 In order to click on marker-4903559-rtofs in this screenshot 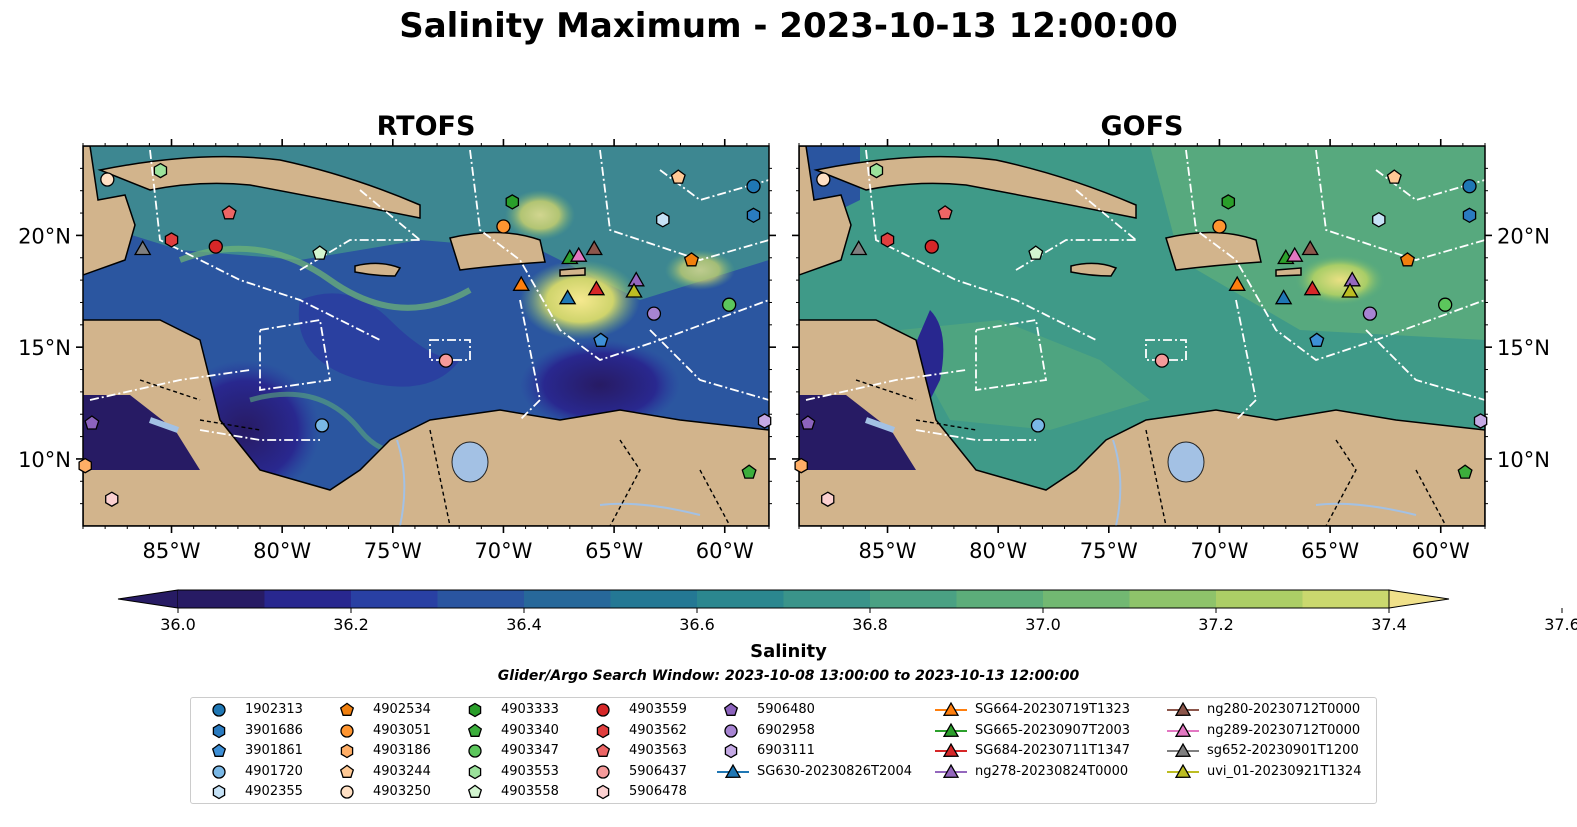, I will do `click(215, 246)`.